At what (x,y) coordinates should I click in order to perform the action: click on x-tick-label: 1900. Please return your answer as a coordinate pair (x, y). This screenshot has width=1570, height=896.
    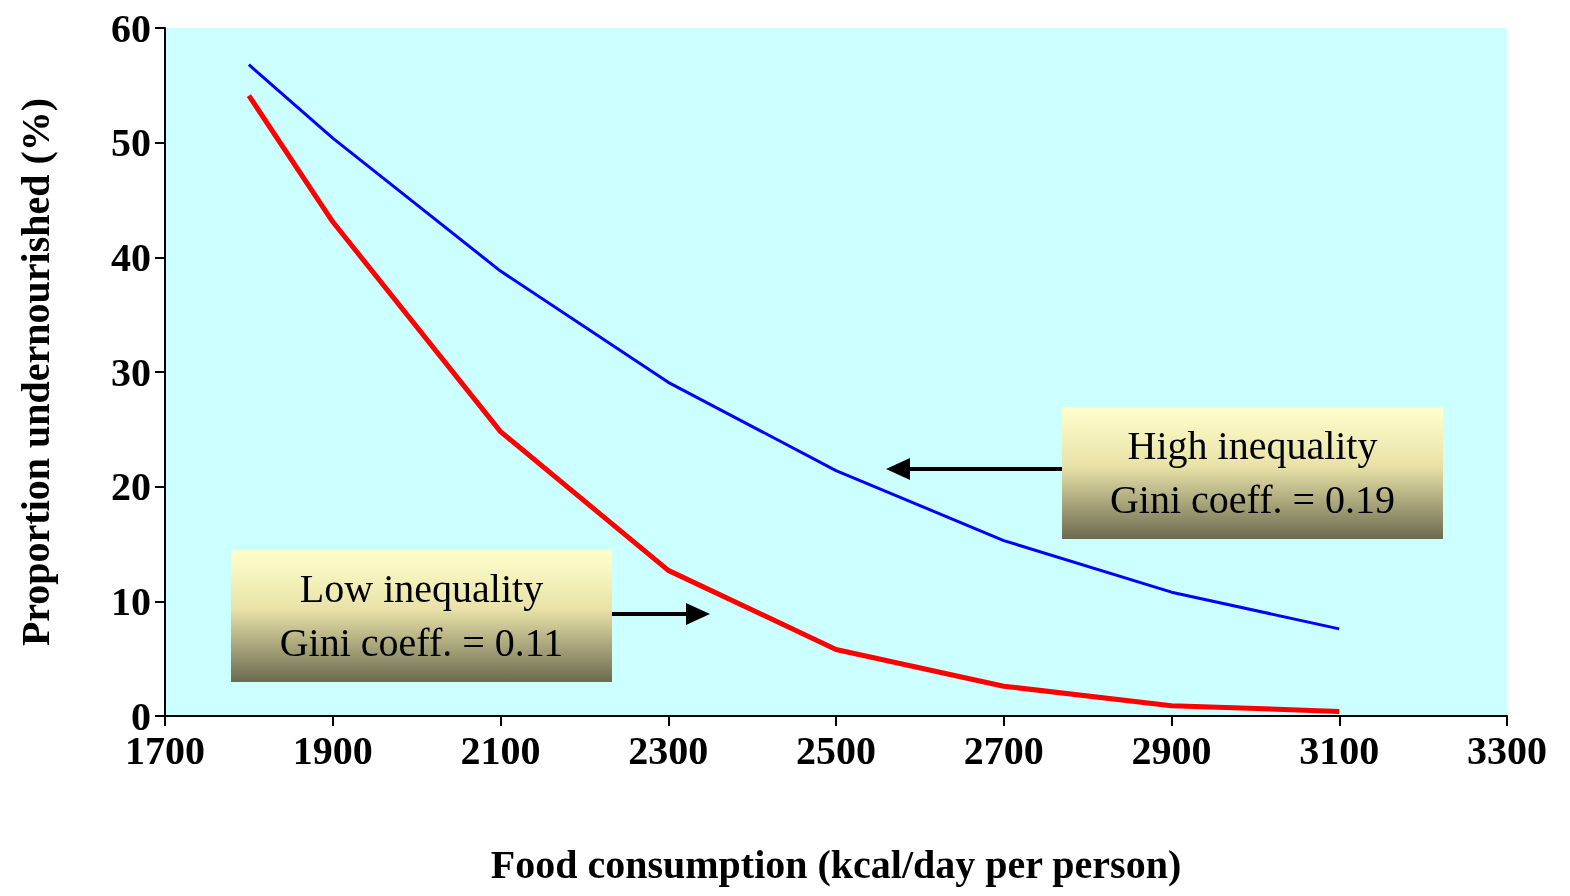
    Looking at the image, I should click on (332, 750).